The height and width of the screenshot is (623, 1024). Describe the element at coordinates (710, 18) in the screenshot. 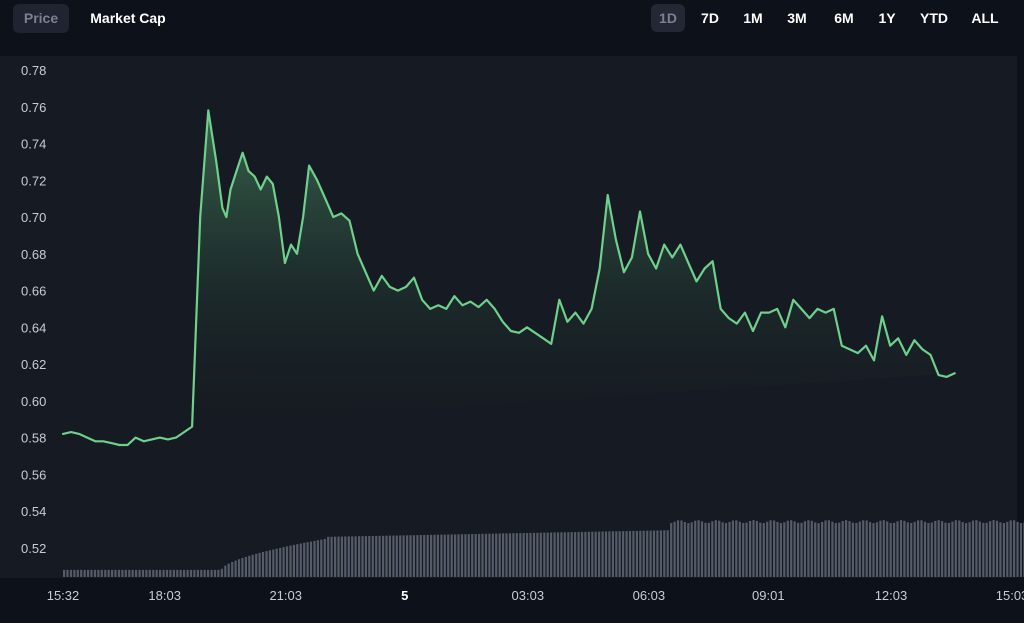

I see `range-button-7d: 7D` at that location.